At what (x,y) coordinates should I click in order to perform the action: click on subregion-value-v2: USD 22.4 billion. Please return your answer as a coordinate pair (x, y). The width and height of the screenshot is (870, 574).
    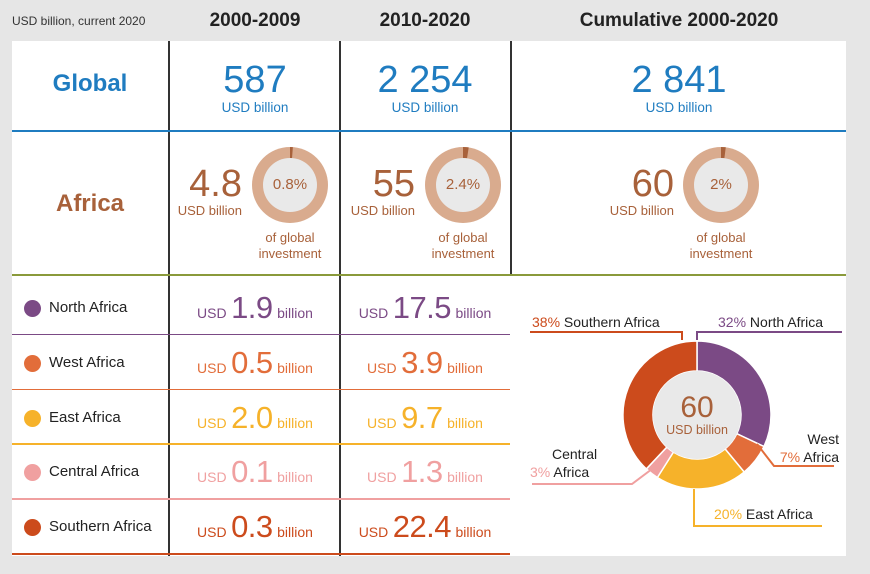
    Looking at the image, I should click on (425, 527).